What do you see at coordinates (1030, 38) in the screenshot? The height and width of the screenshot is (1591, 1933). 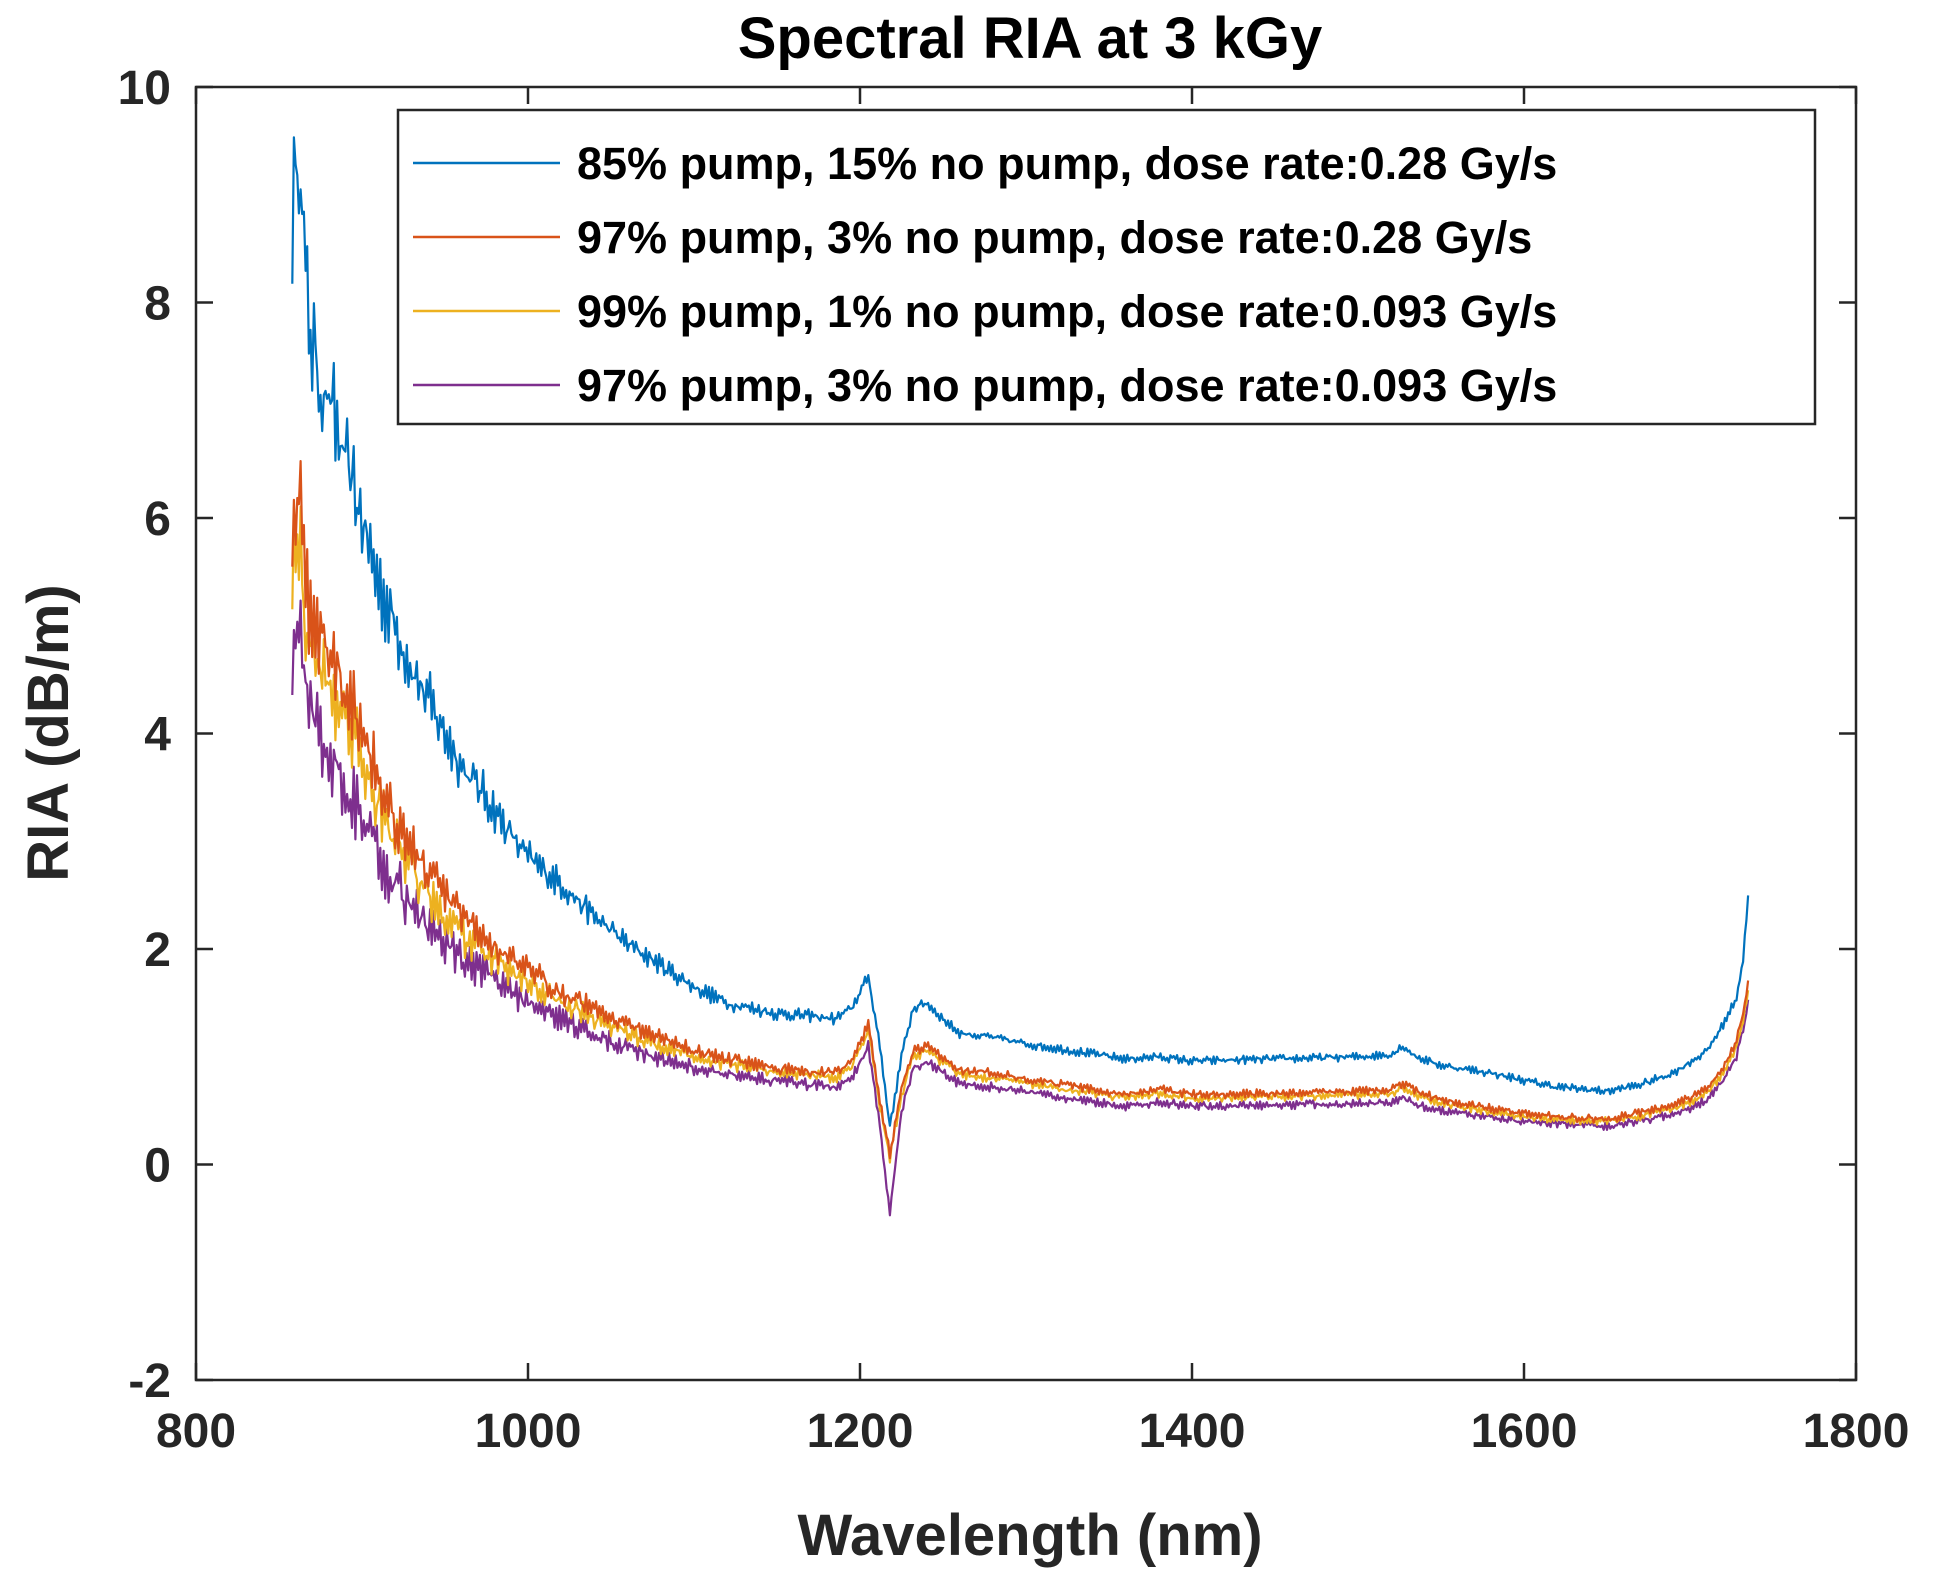 I see `chart-title: Spectral RIA at 3 kGy` at bounding box center [1030, 38].